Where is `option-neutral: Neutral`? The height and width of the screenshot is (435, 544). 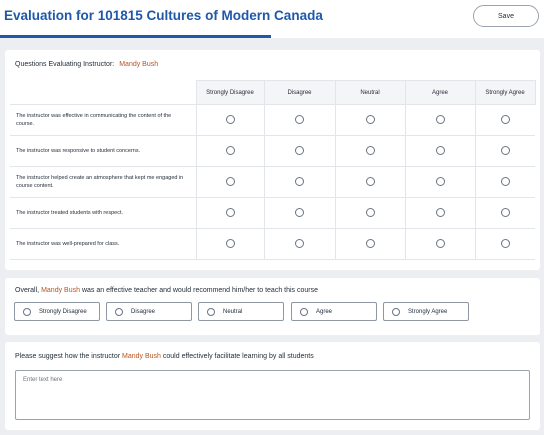
option-neutral: Neutral is located at coordinates (241, 311).